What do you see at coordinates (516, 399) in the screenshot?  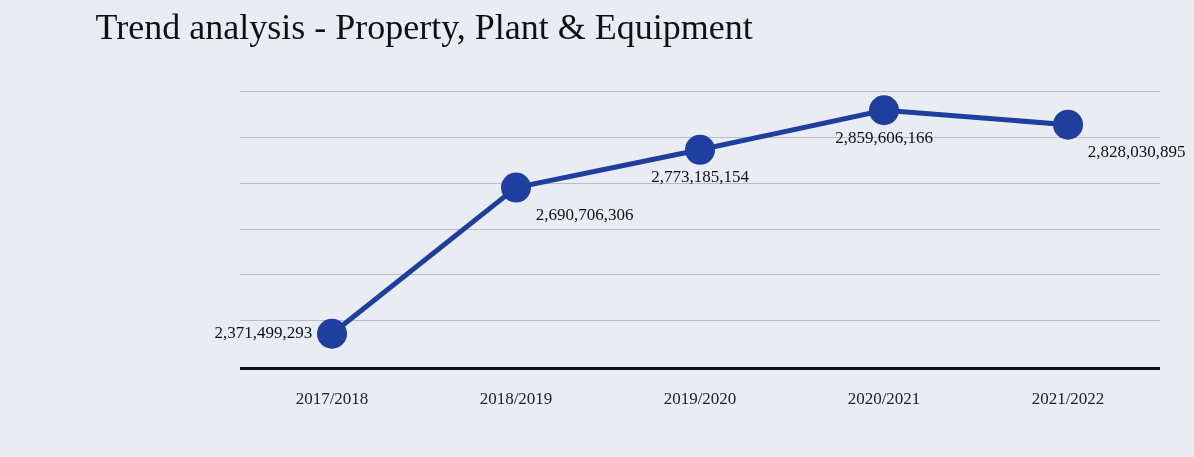 I see `x-tick-label: 2018/2019` at bounding box center [516, 399].